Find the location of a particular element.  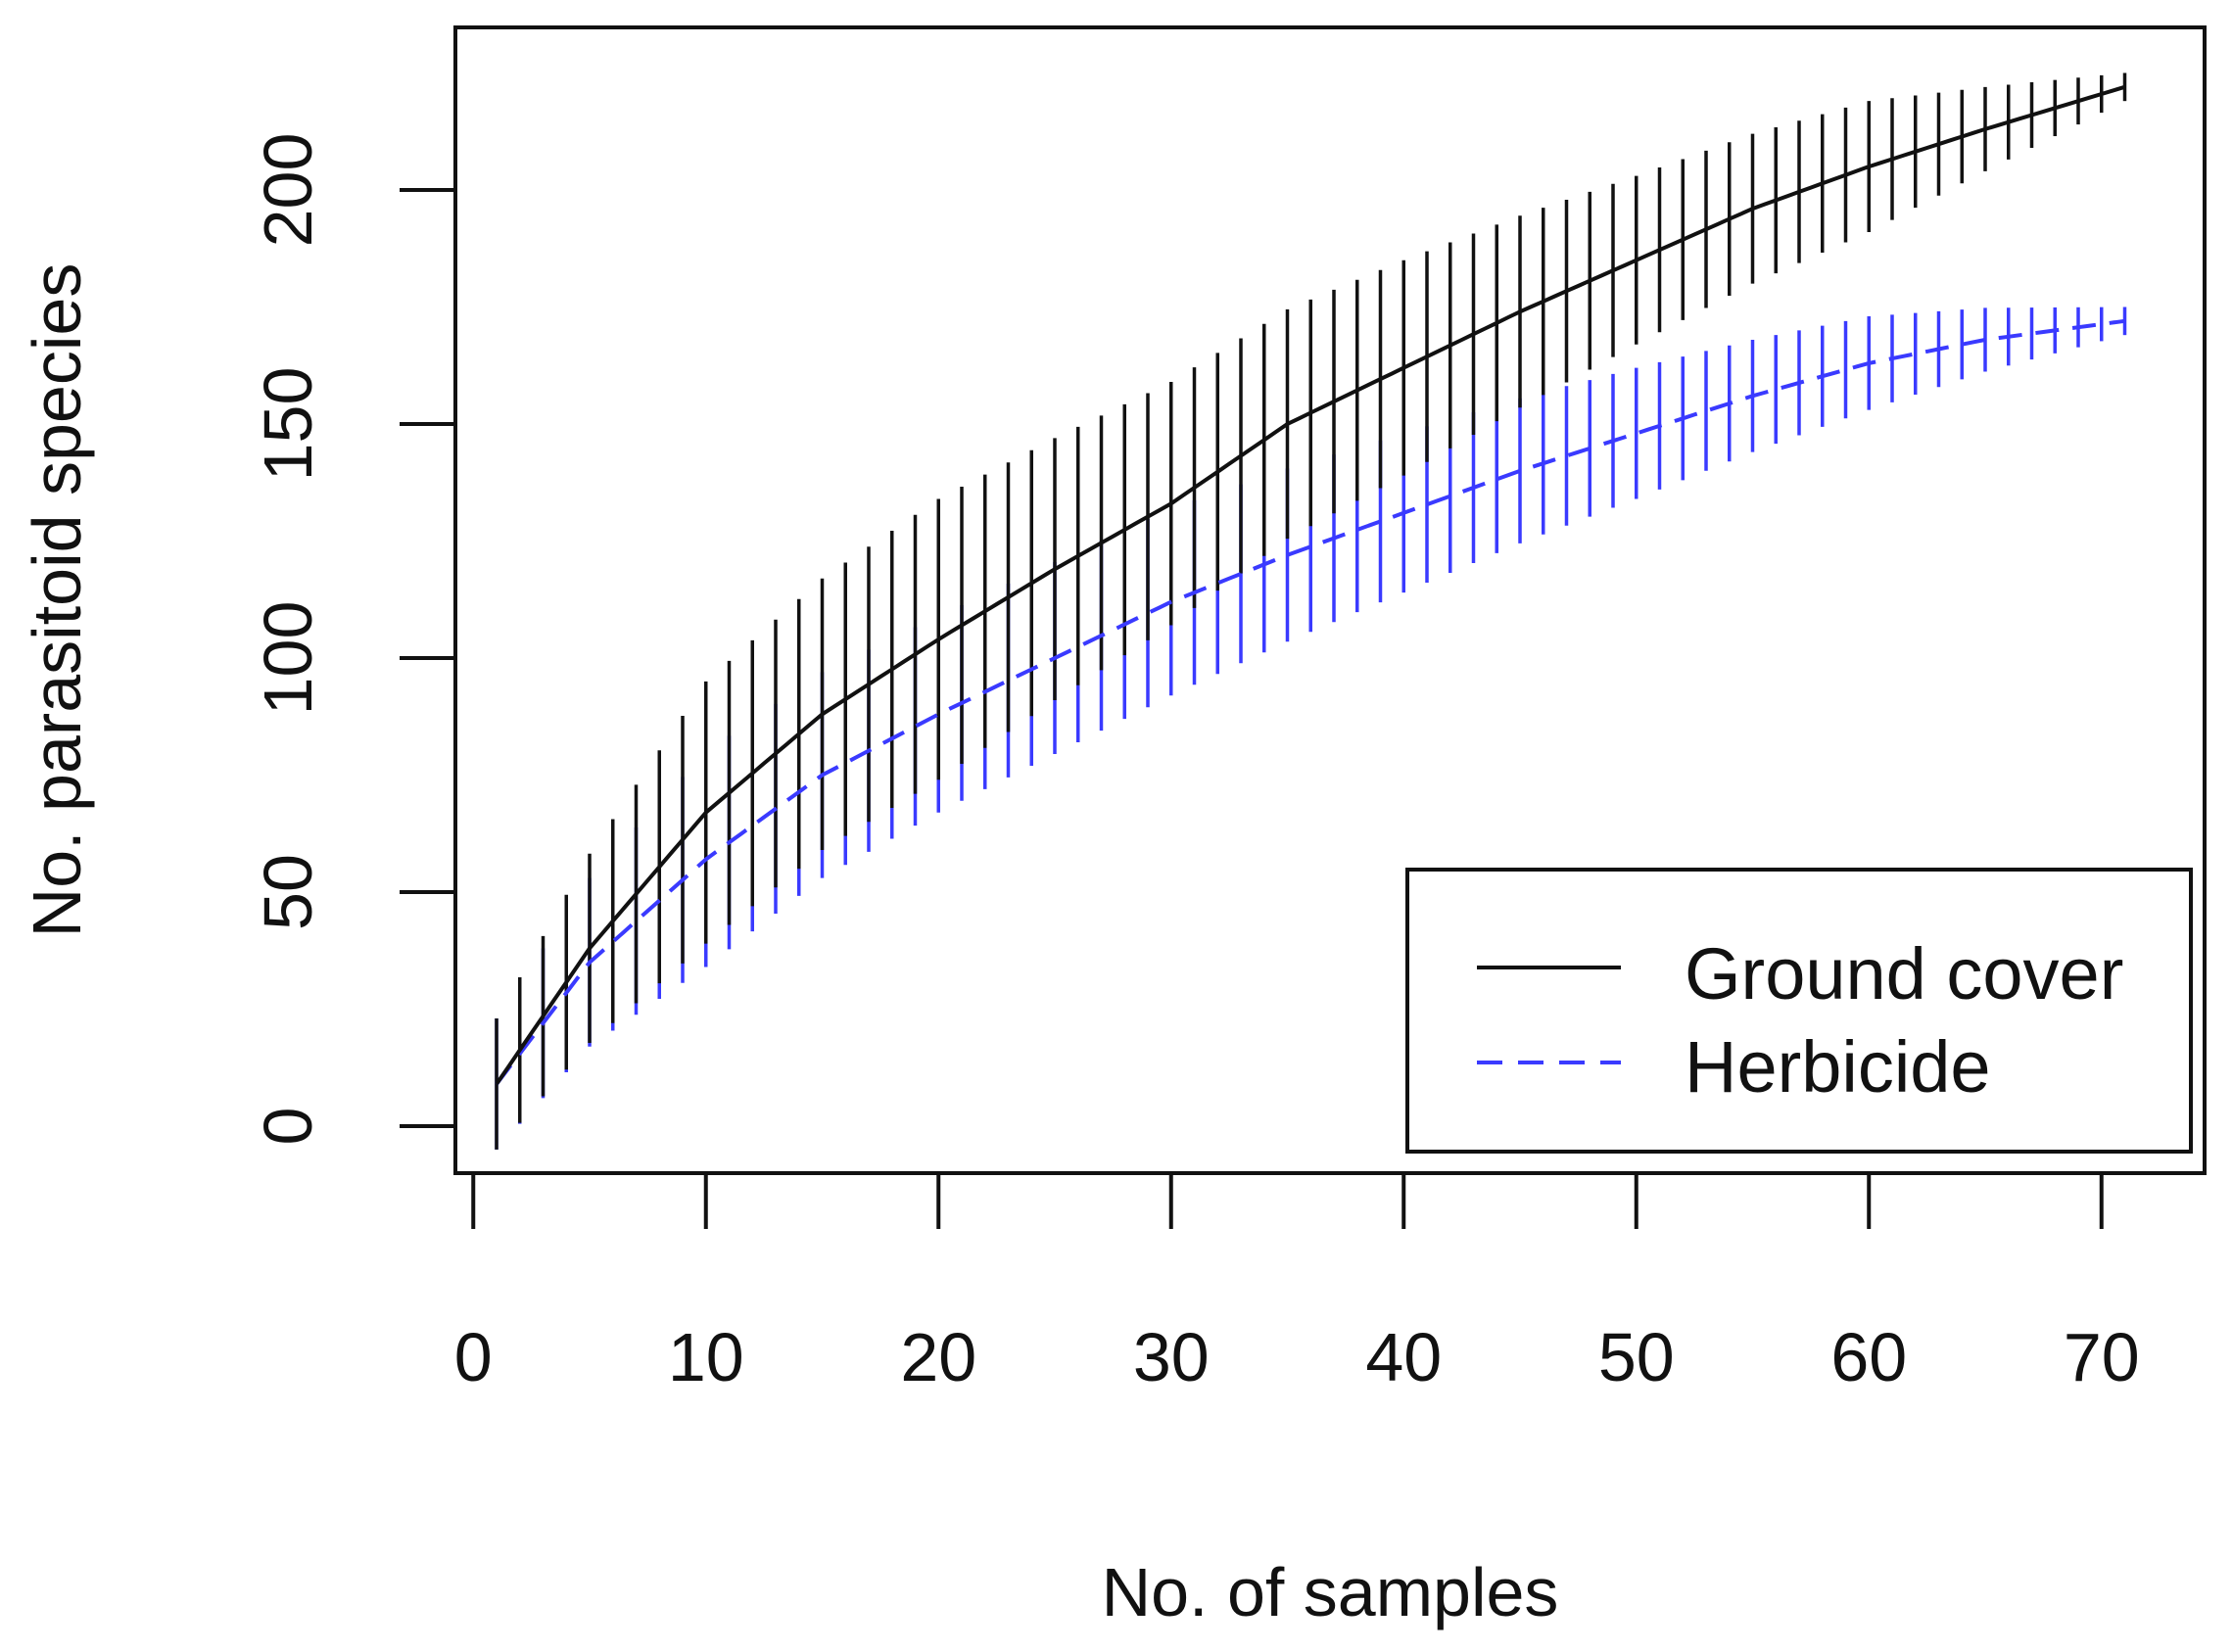

y-axis-title: No. parasitoid species is located at coordinates (57, 600).